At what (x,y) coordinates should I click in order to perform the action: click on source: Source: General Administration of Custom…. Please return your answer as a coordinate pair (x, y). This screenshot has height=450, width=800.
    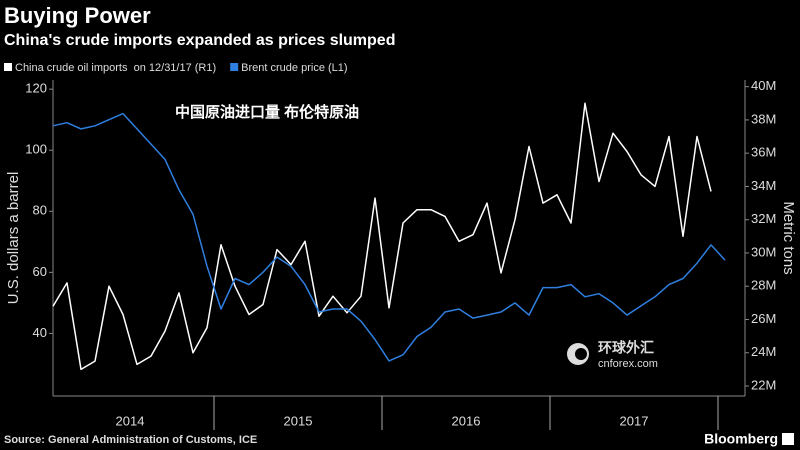
    Looking at the image, I should click on (130, 440).